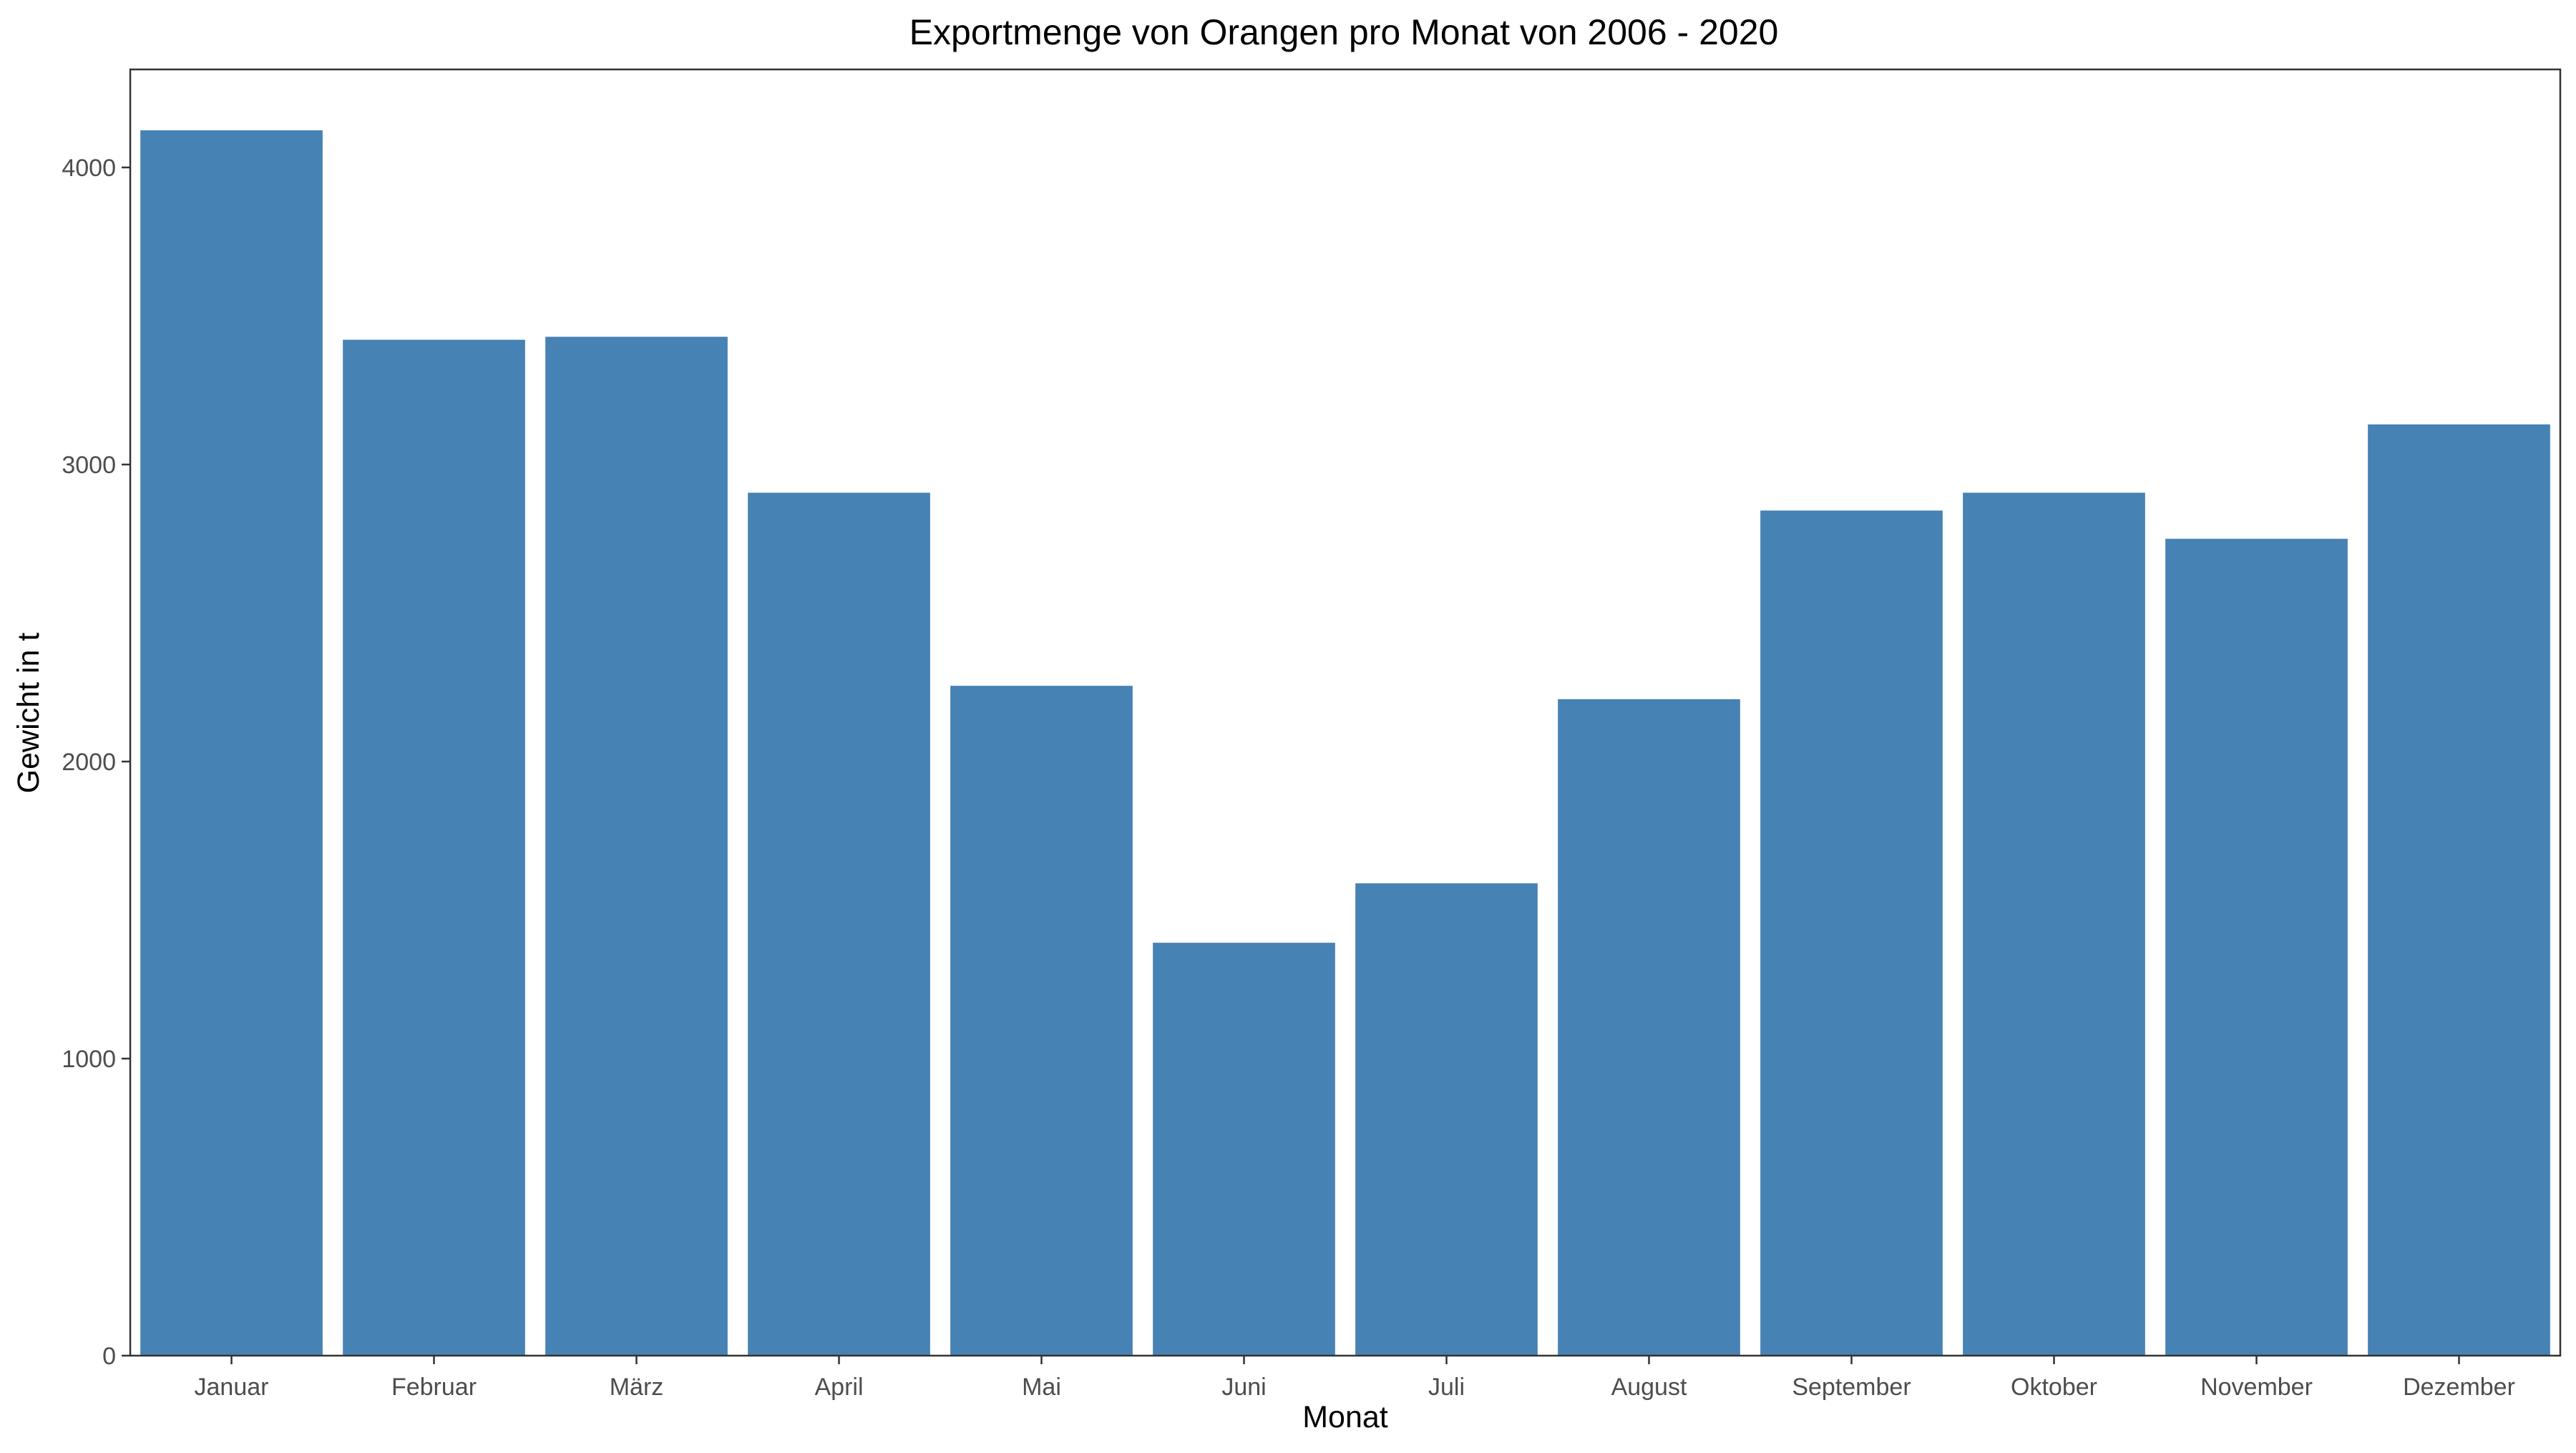 The image size is (2576, 1453). What do you see at coordinates (89, 1059) in the screenshot?
I see `y-tick-label: 1000` at bounding box center [89, 1059].